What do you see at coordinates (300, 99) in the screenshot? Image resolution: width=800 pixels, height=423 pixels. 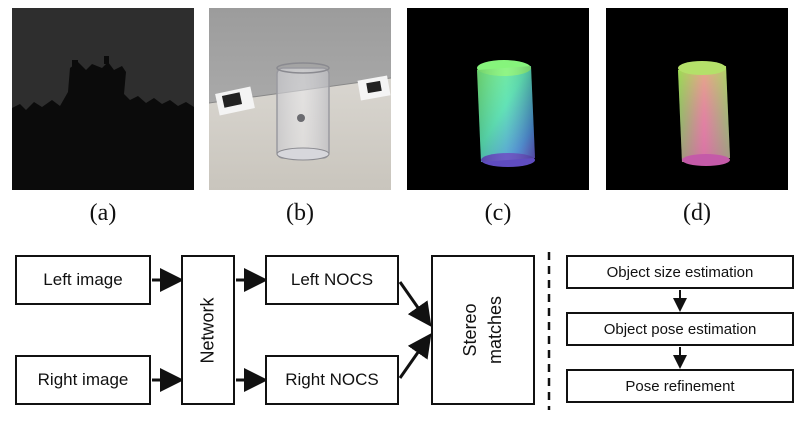 I see `panel-b-rgb-photo` at bounding box center [300, 99].